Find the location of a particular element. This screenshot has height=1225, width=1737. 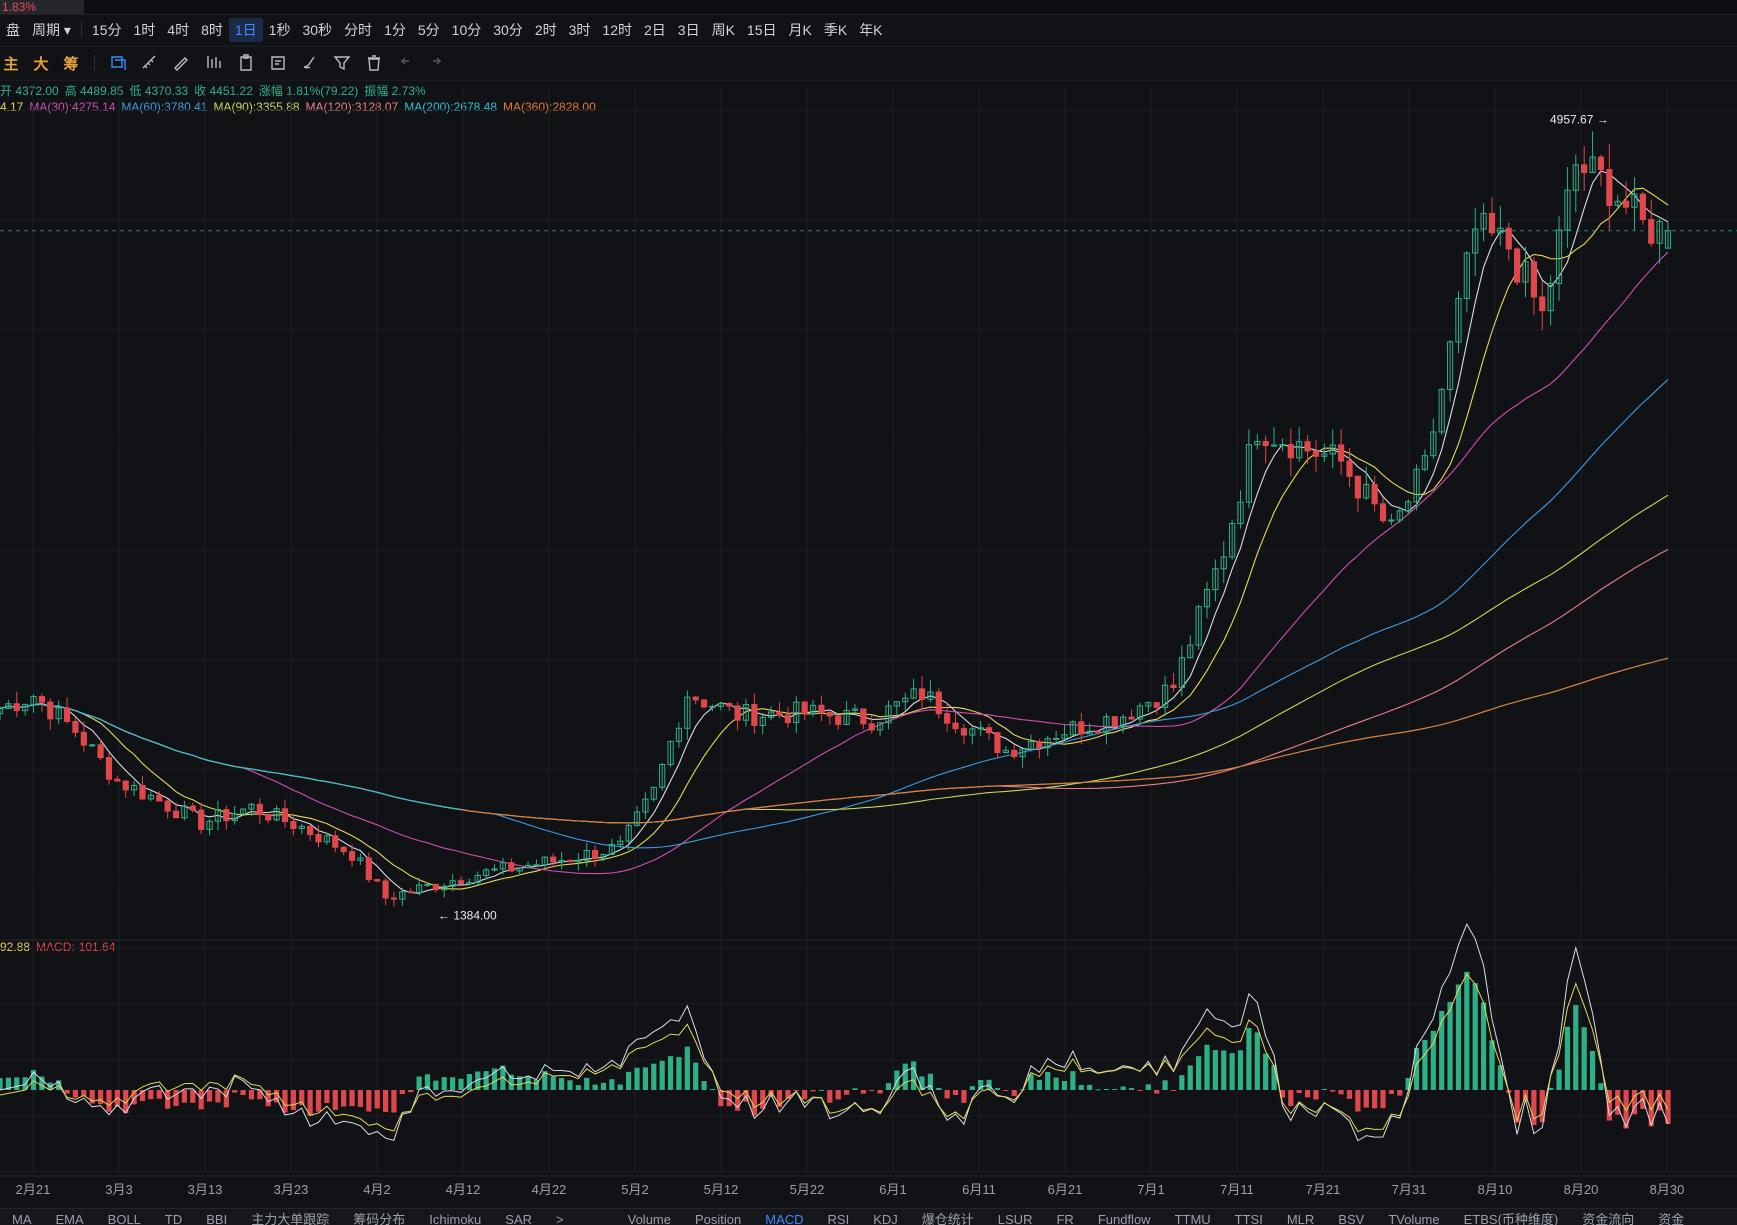

timeframe-13: 3时 is located at coordinates (579, 30).